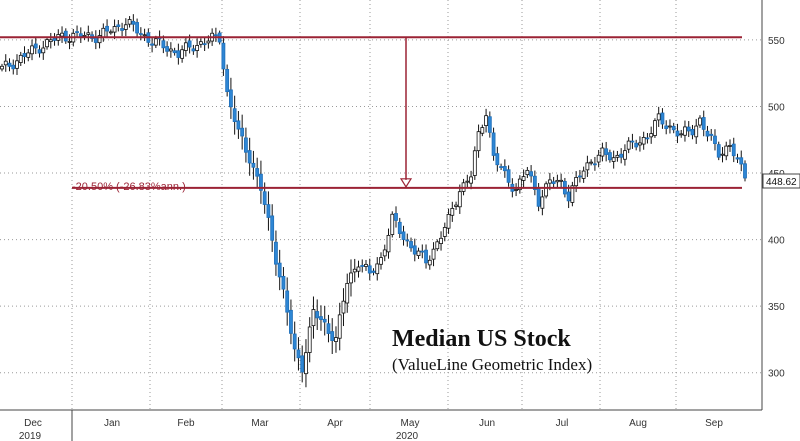  What do you see at coordinates (406, 183) in the screenshot?
I see `drawdown-arrowhead` at bounding box center [406, 183].